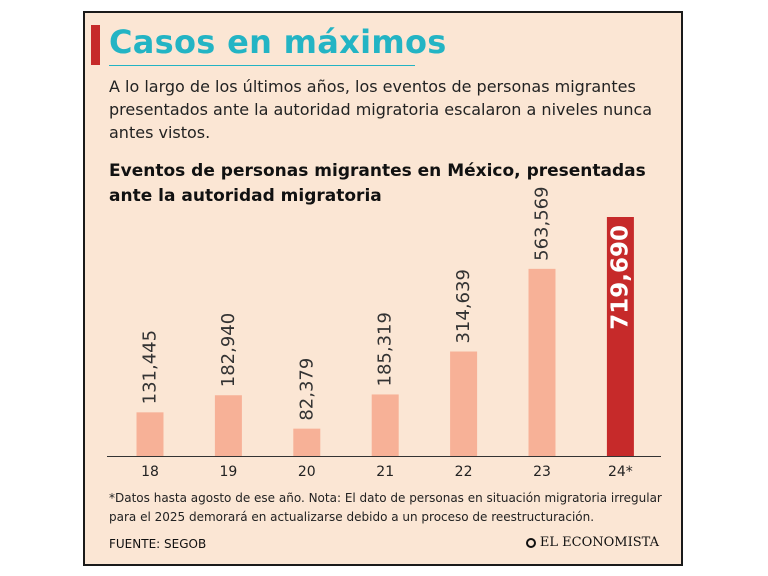 This screenshot has height=576, width=768. What do you see at coordinates (620, 472) in the screenshot?
I see `x-tick-label: 24*` at bounding box center [620, 472].